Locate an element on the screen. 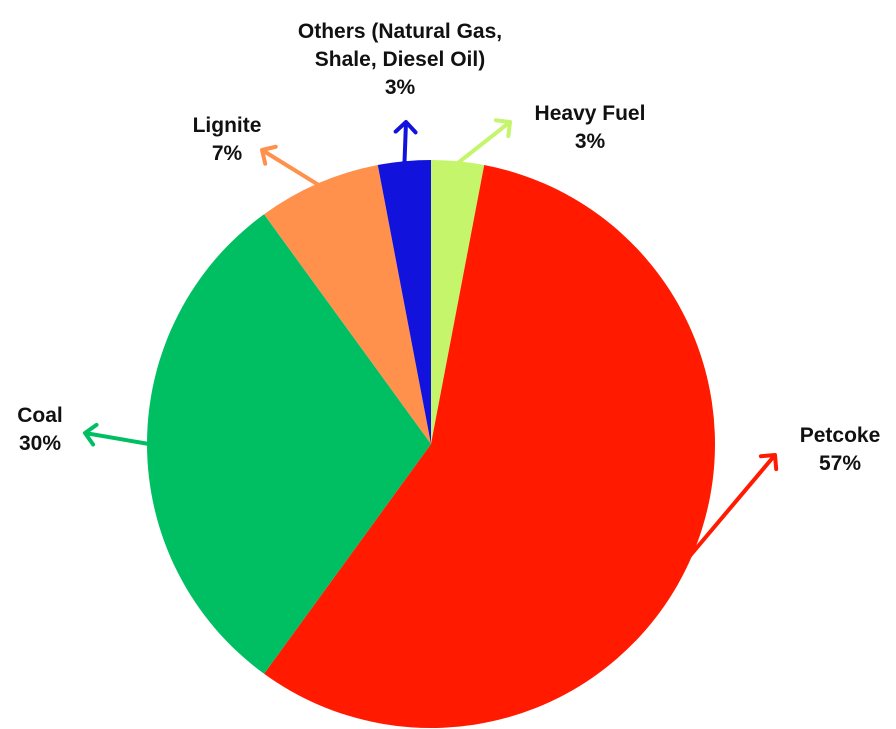  category-name: Heavy Fuel is located at coordinates (590, 113).